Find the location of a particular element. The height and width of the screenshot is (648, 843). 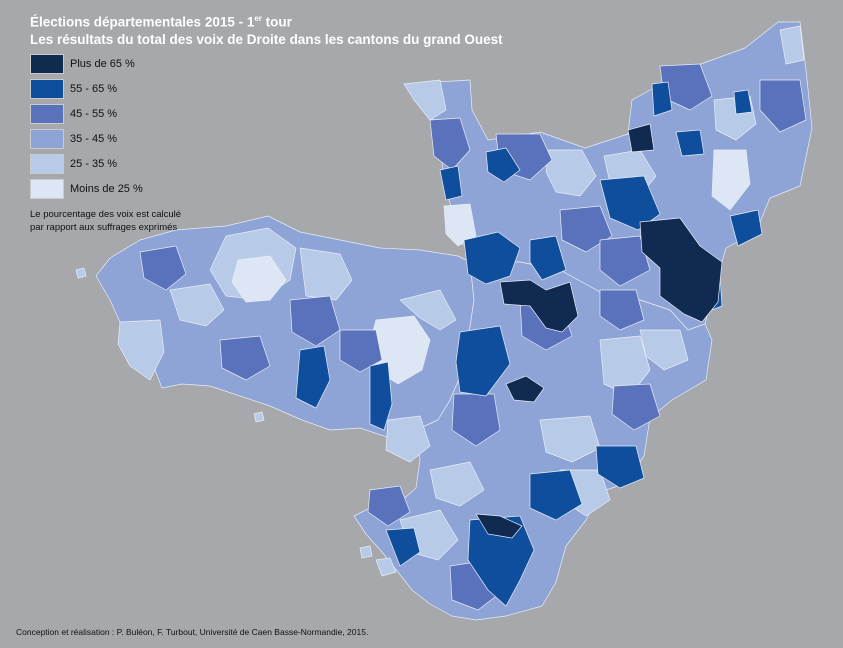

legend-label: 25 - 35 % is located at coordinates (94, 164).